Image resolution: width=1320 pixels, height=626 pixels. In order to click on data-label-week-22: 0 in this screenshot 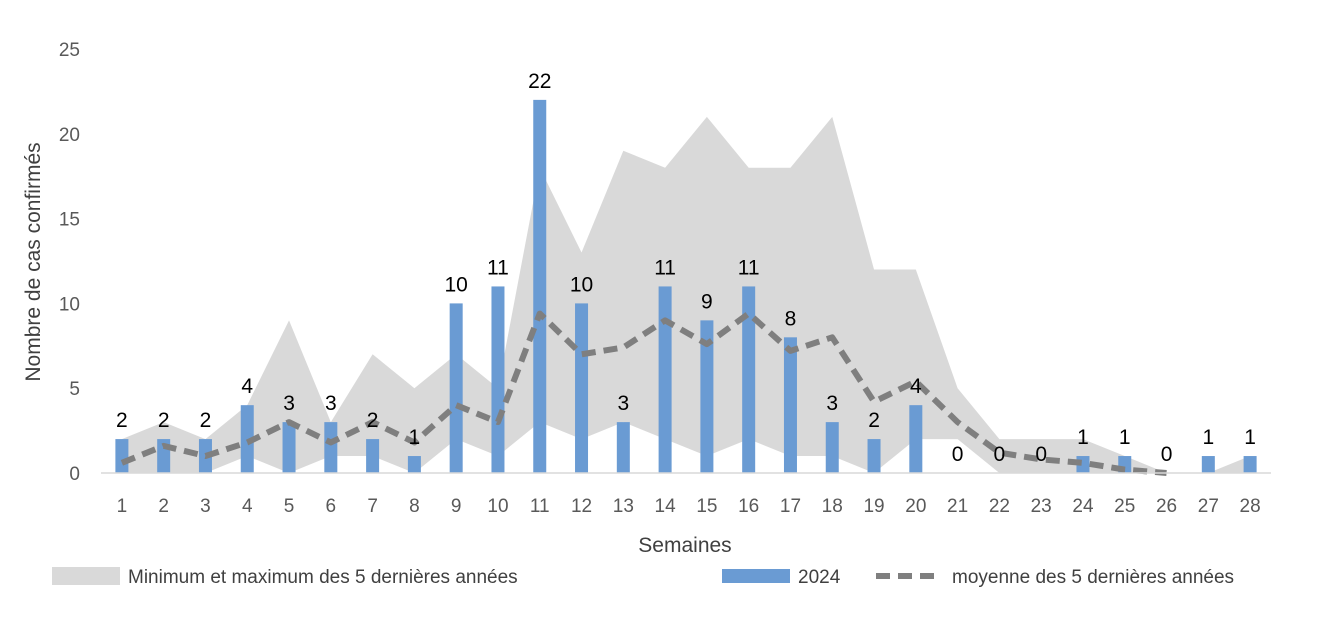, I will do `click(1000, 454)`.